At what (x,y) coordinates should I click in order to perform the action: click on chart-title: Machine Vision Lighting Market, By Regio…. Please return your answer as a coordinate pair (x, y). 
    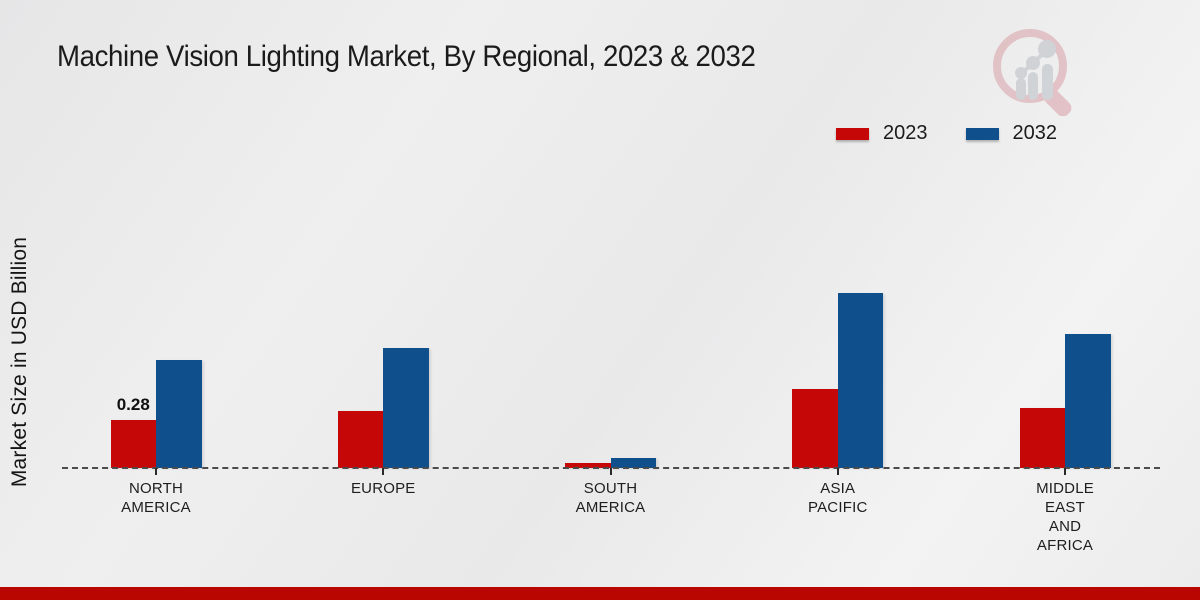
    Looking at the image, I should click on (406, 56).